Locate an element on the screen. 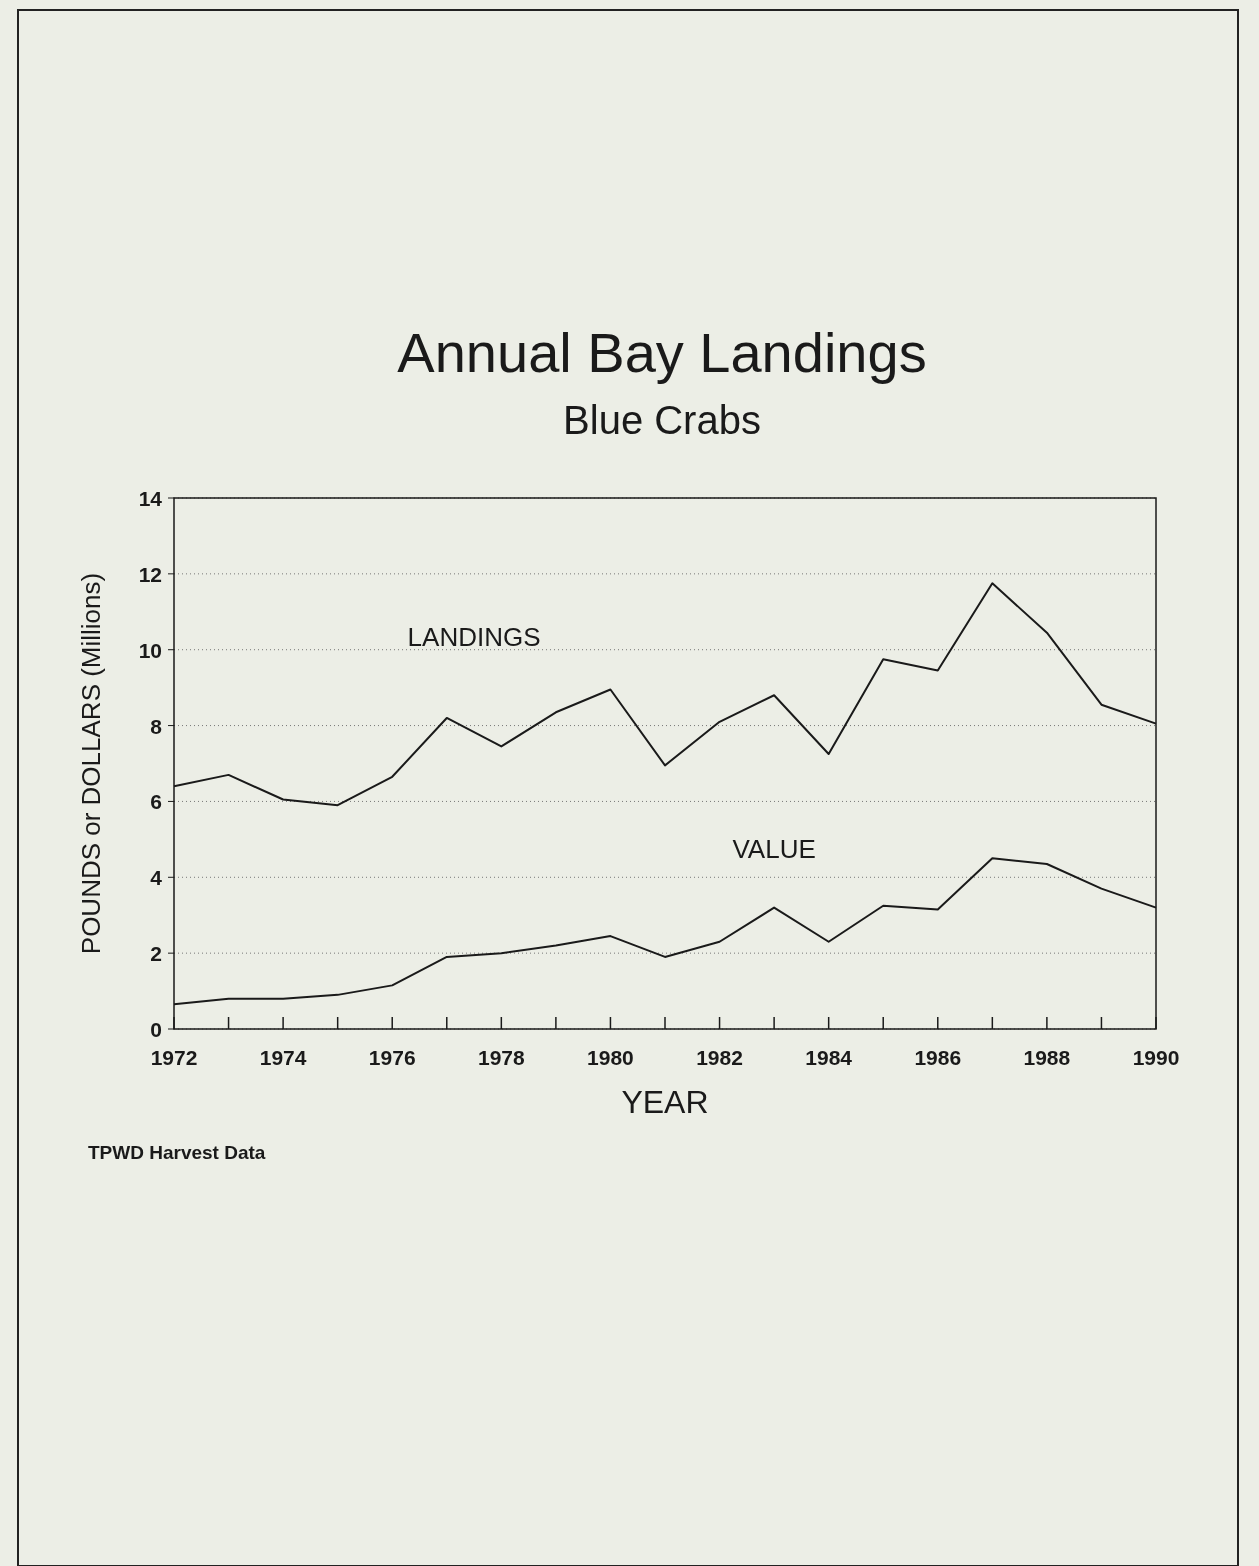  x-tick-label: 1982 is located at coordinates (719, 1057).